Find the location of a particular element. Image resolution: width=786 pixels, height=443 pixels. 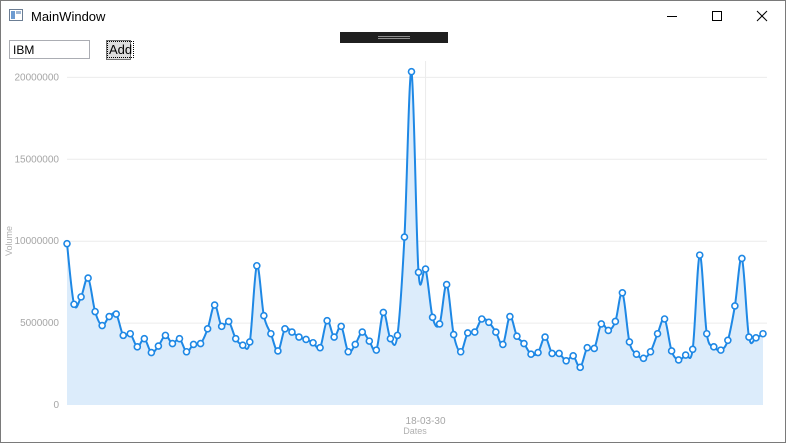

title-bar: MainWindow is located at coordinates (393, 16).